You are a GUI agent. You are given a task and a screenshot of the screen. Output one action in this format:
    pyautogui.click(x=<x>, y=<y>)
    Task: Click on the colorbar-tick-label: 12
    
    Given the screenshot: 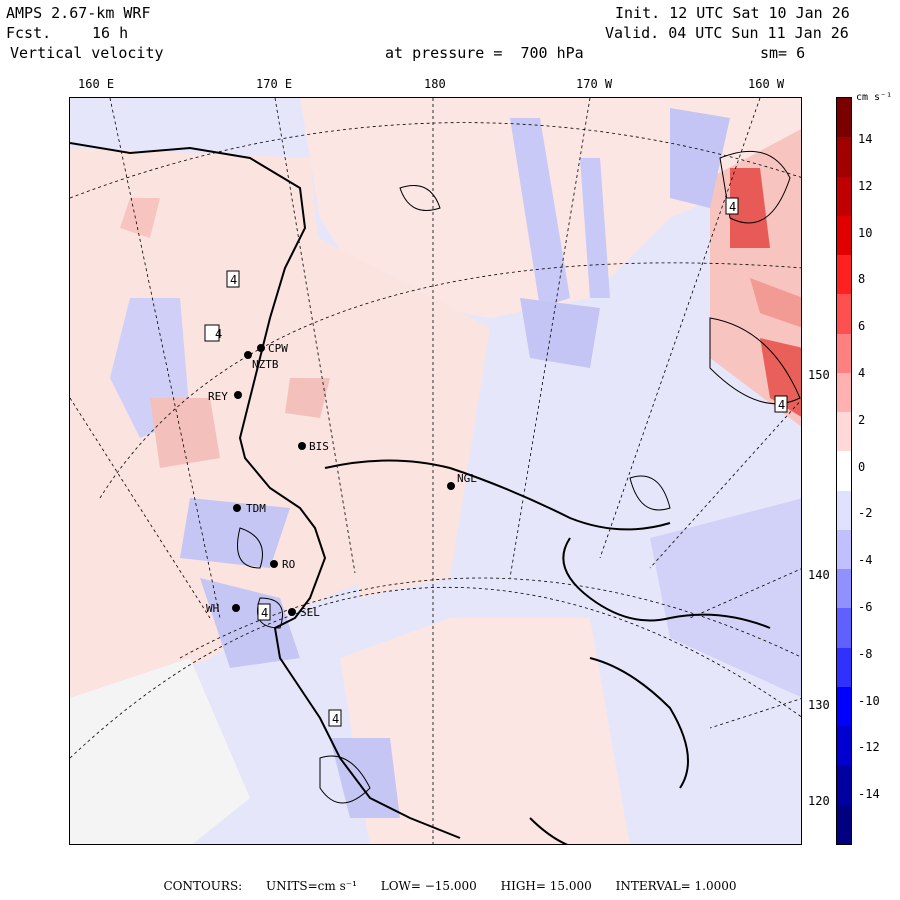 What is the action you would take?
    pyautogui.click(x=865, y=185)
    